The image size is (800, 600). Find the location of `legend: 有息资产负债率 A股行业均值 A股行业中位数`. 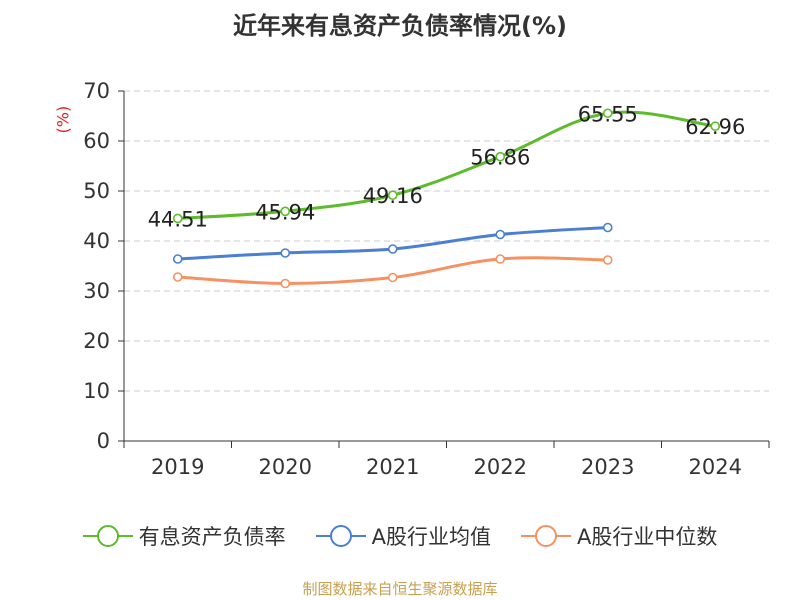

legend: 有息资产负债率 A股行业均值 A股行业中位数 is located at coordinates (400, 536).